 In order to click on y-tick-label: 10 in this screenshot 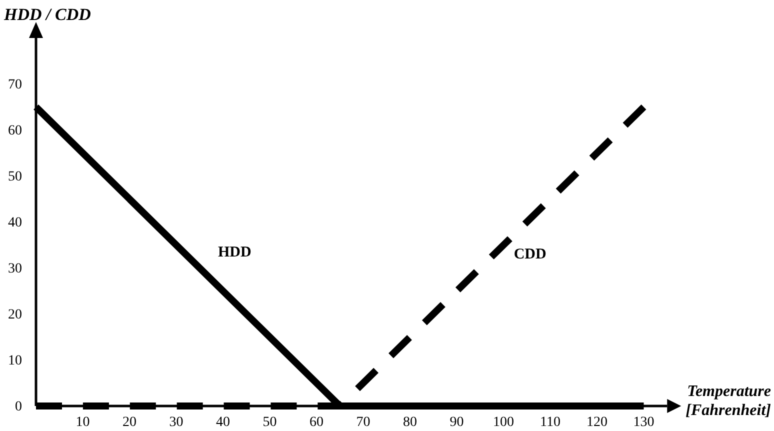, I will do `click(15, 360)`.